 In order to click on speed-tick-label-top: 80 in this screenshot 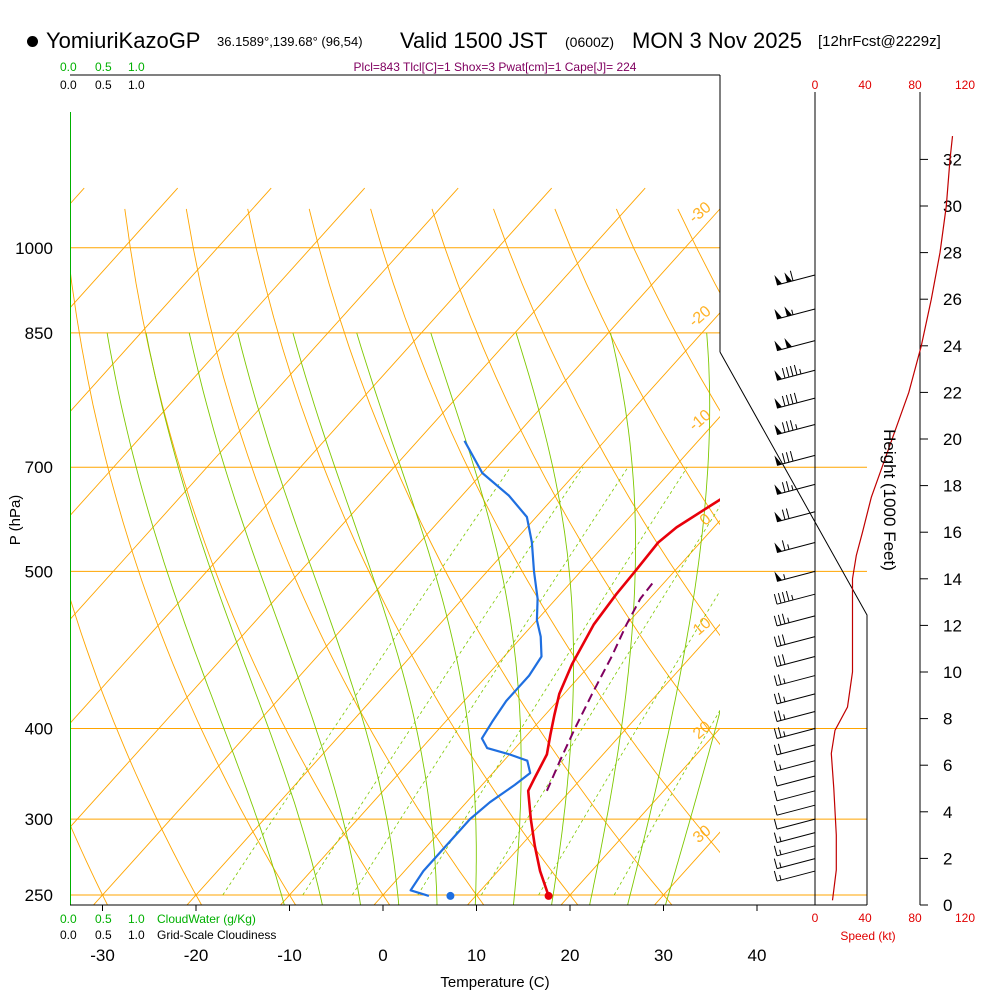, I will do `click(915, 85)`.